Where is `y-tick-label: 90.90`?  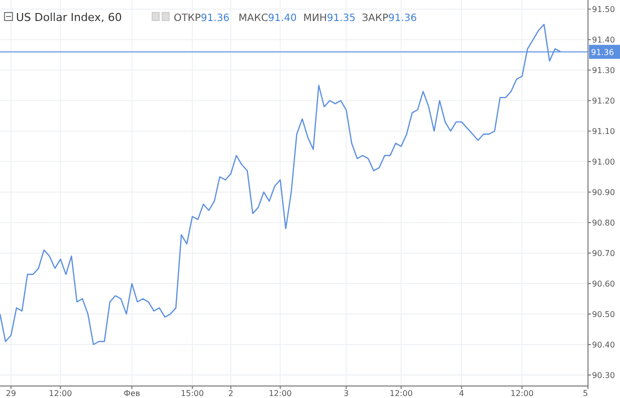
y-tick-label: 90.90 is located at coordinates (603, 193).